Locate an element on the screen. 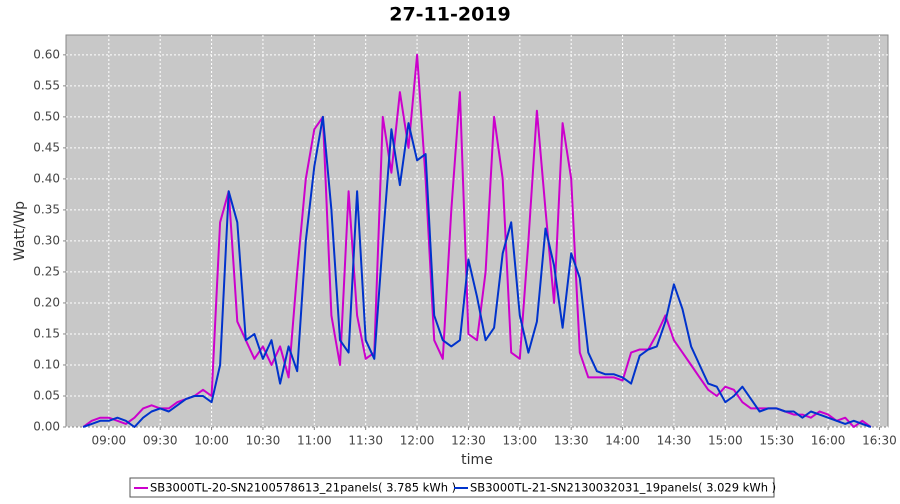  x-tick-label: 16:30 is located at coordinates (879, 441).